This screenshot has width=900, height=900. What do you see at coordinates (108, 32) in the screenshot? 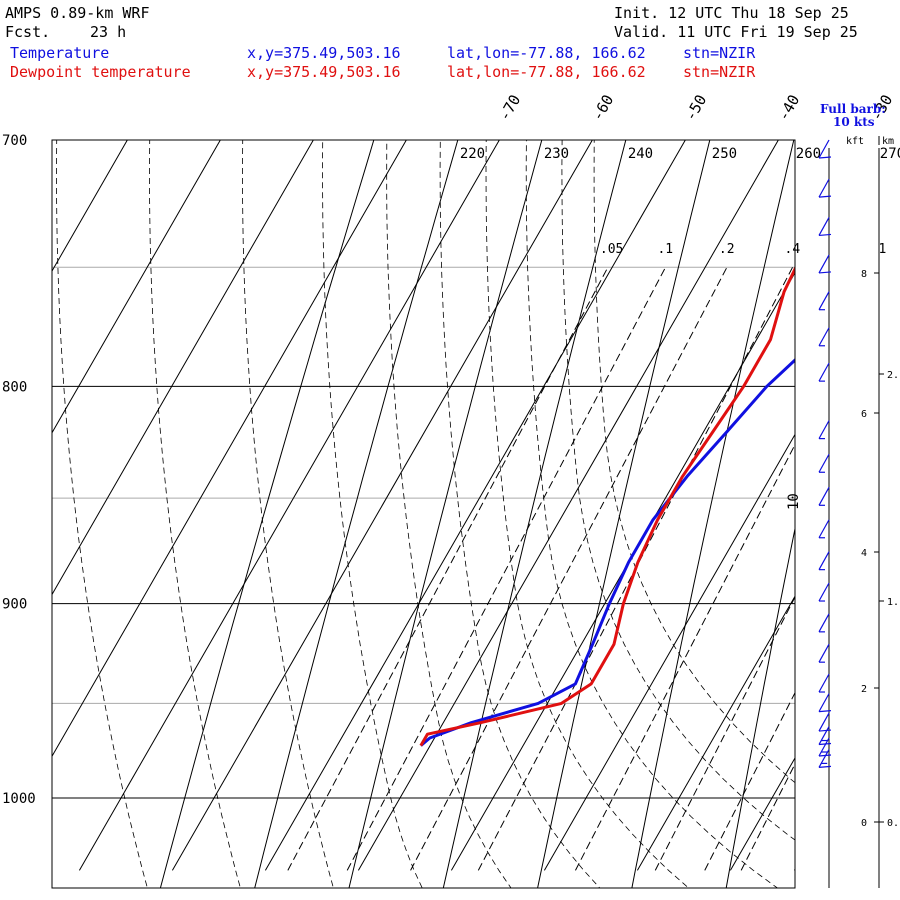
I see `forecast-hours: 23 h` at bounding box center [108, 32].